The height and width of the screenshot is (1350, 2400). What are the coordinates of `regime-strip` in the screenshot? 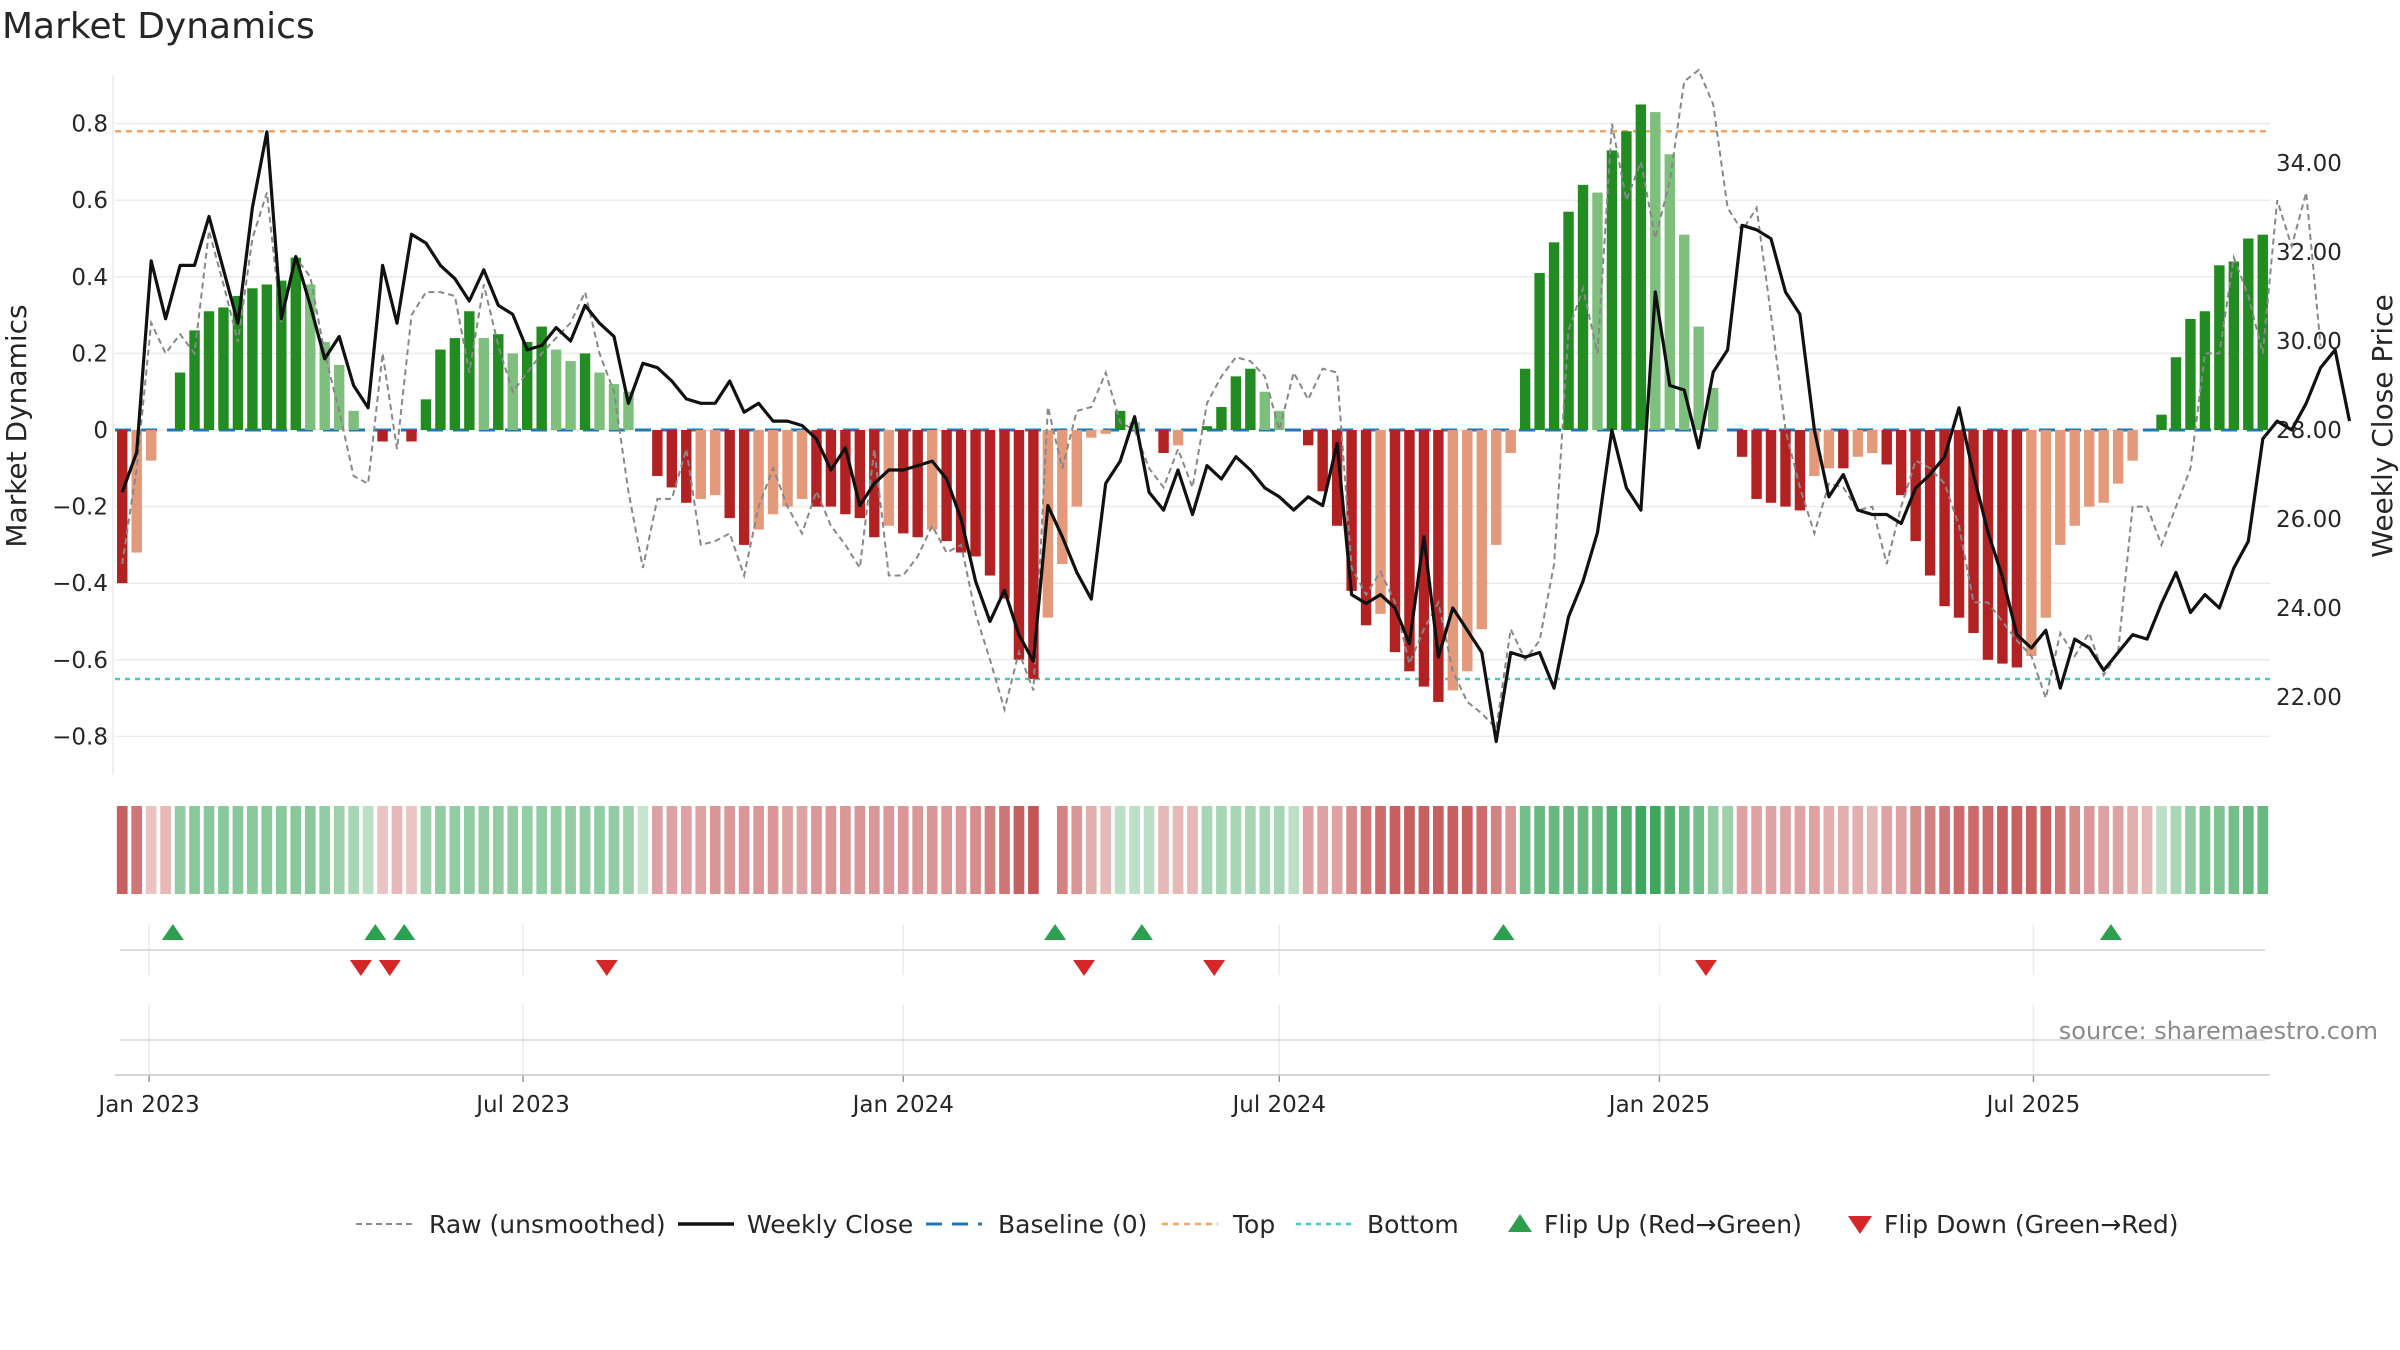 It's located at (1192, 850).